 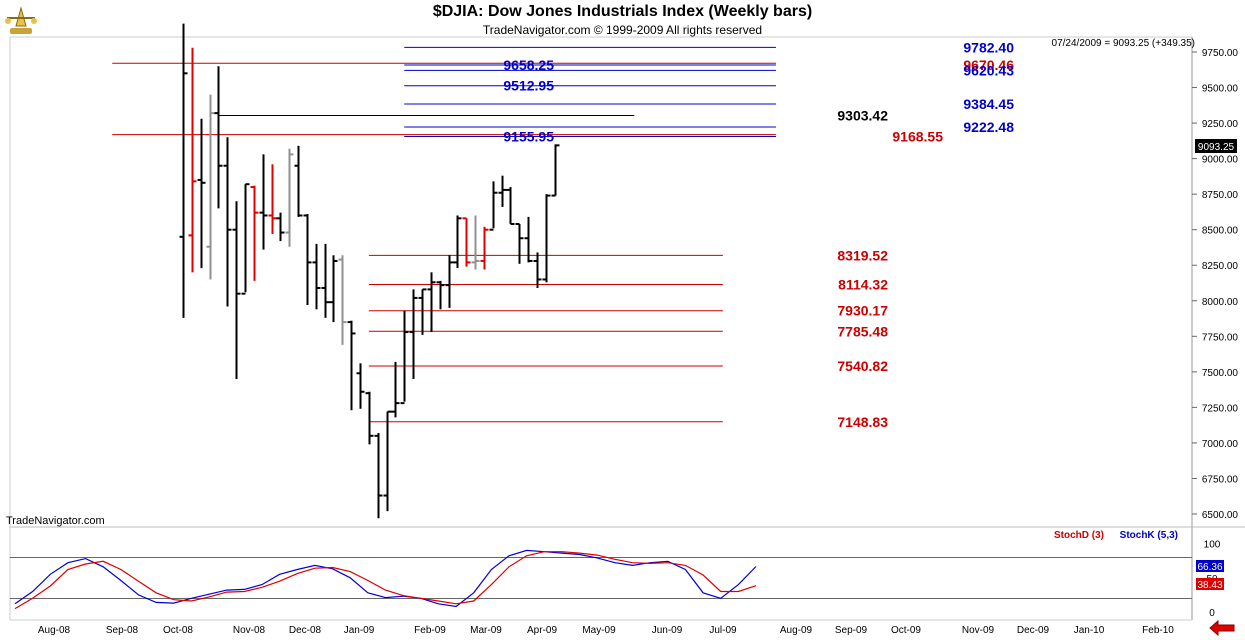 I want to click on date-tick-label: Sep-09, so click(x=851, y=630).